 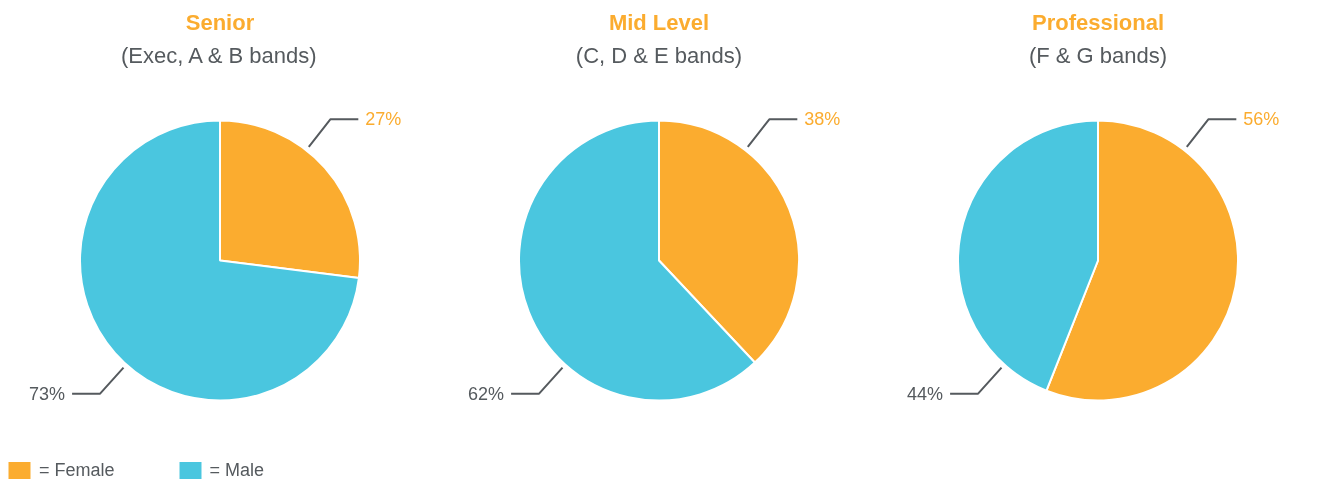 What do you see at coordinates (220, 22) in the screenshot?
I see `chart-title: Senior` at bounding box center [220, 22].